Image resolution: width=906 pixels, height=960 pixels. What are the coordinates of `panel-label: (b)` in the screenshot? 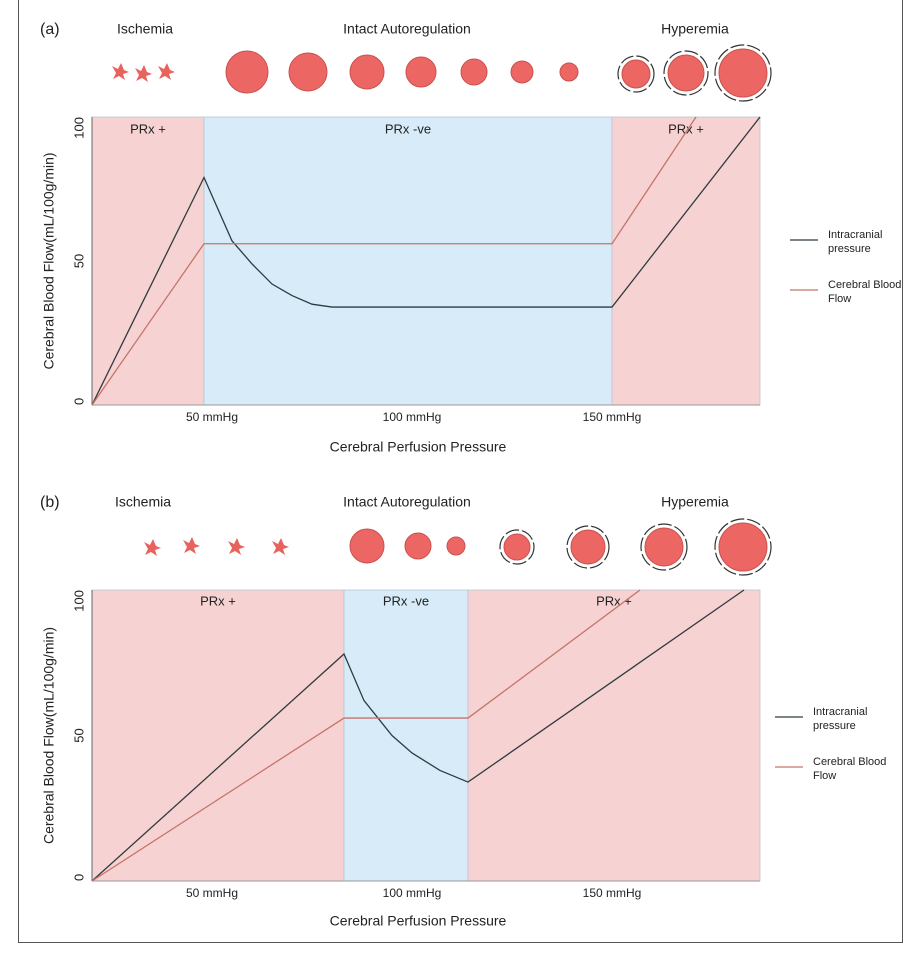 It's located at (50, 502).